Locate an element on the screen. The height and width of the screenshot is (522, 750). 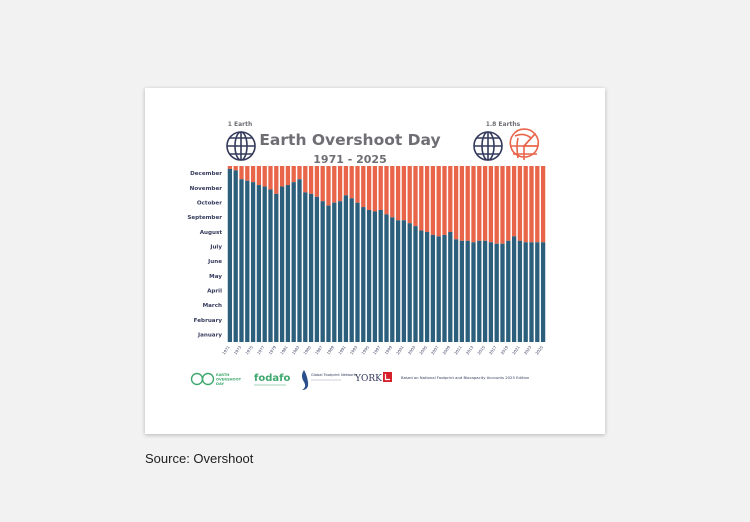
x-tick-label: 1971 is located at coordinates (226, 349).